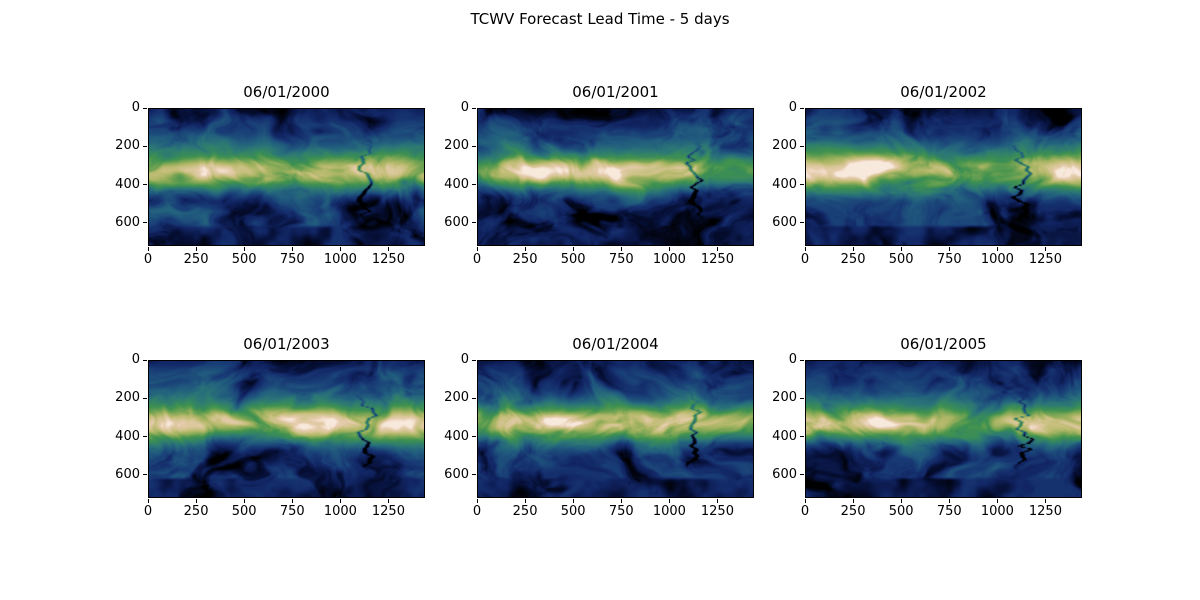 This screenshot has height=600, width=1200. I want to click on subplot-2003: 06/01/2003 0 250 500 750 1000 1250 0 200 400 600, so click(270, 427).